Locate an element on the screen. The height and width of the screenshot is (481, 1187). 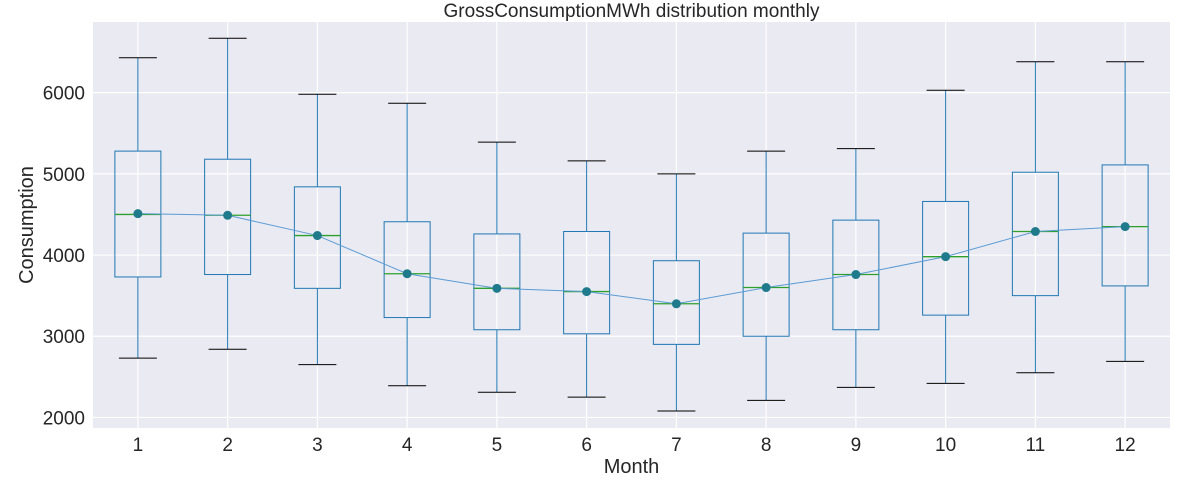
x-tick-label: 4 is located at coordinates (407, 445).